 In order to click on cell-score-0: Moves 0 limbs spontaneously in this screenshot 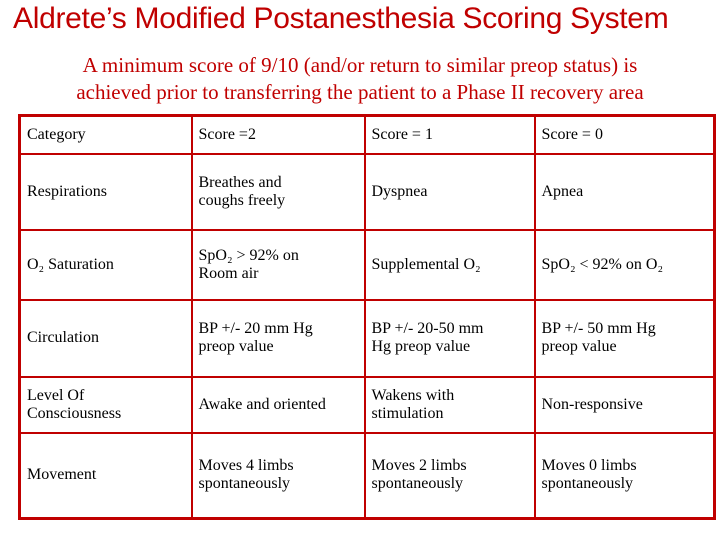, I will do `click(624, 475)`.